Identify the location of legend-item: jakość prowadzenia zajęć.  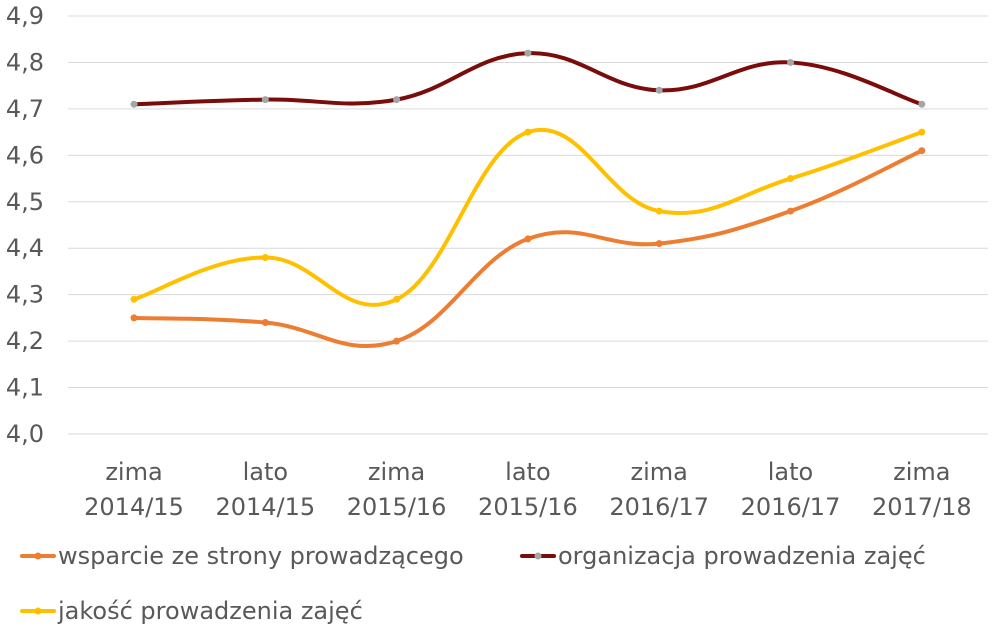
(191, 611).